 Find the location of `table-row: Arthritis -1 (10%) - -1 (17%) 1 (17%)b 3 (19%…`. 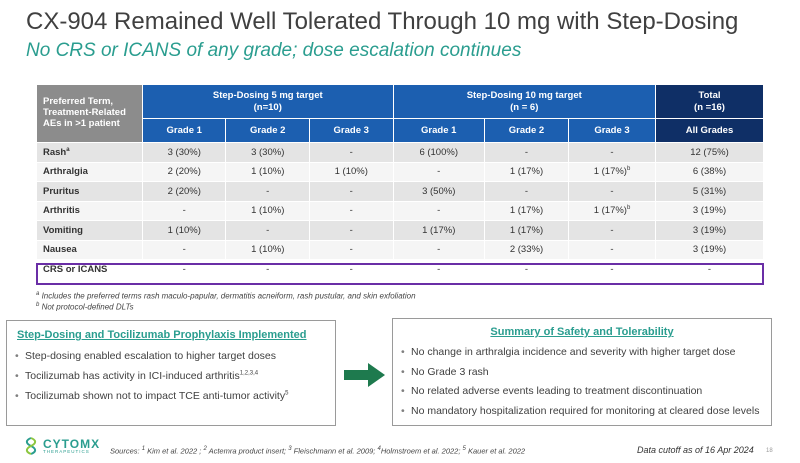

table-row: Arthritis -1 (10%) - -1 (17%) 1 (17%)b 3 (19%… is located at coordinates (400, 210).